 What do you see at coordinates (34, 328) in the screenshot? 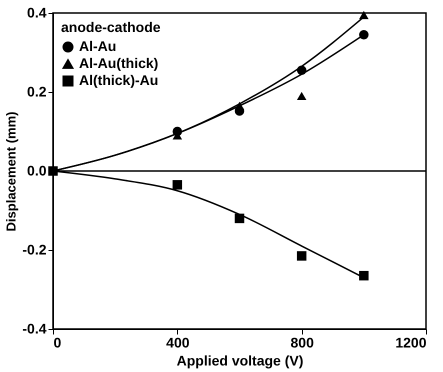
I see `y-tick-label: -0.4` at bounding box center [34, 328].